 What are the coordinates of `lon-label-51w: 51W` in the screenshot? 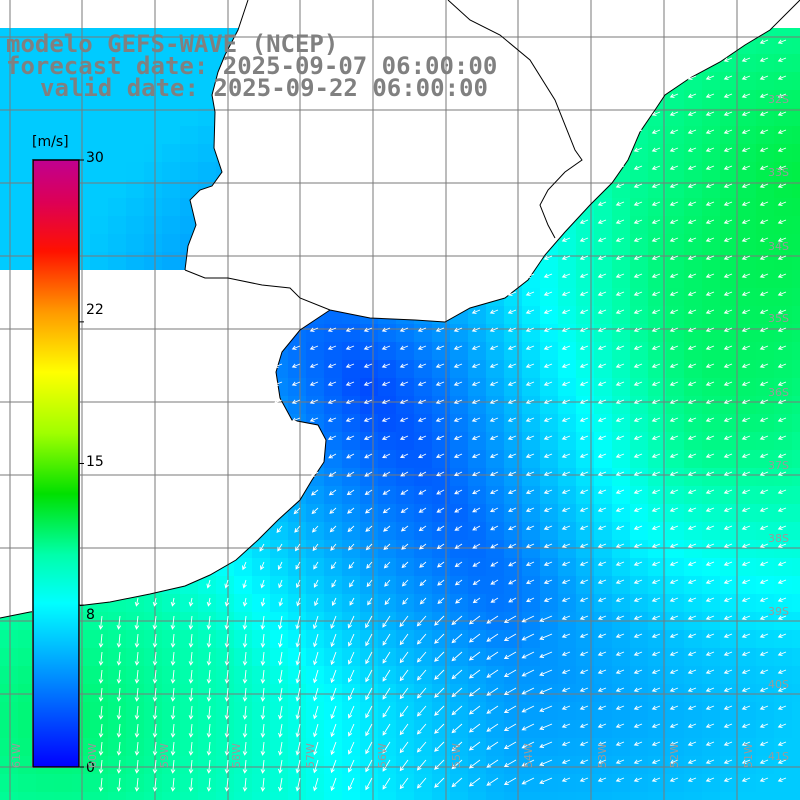 It's located at (748, 755).